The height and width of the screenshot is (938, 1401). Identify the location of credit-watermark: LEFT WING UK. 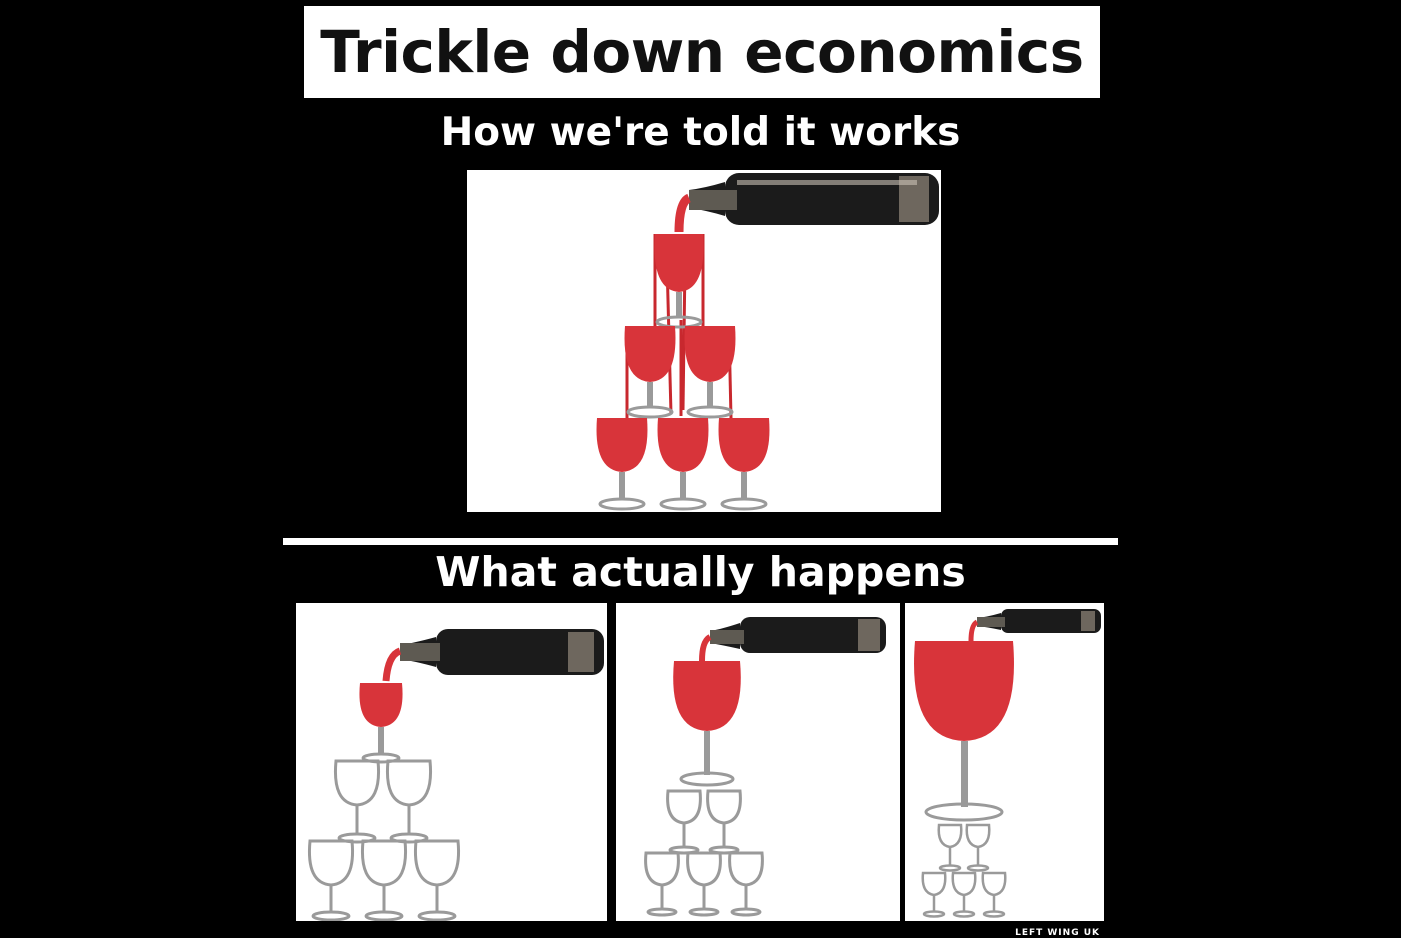
(1057, 933).